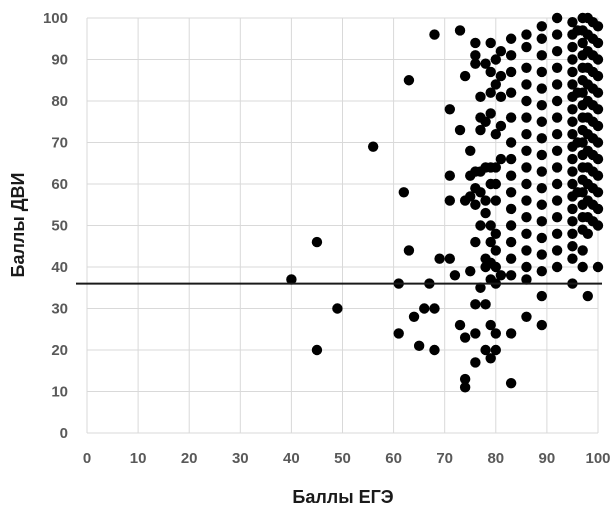 The height and width of the screenshot is (507, 615). I want to click on x-tick-label: 0, so click(87, 458).